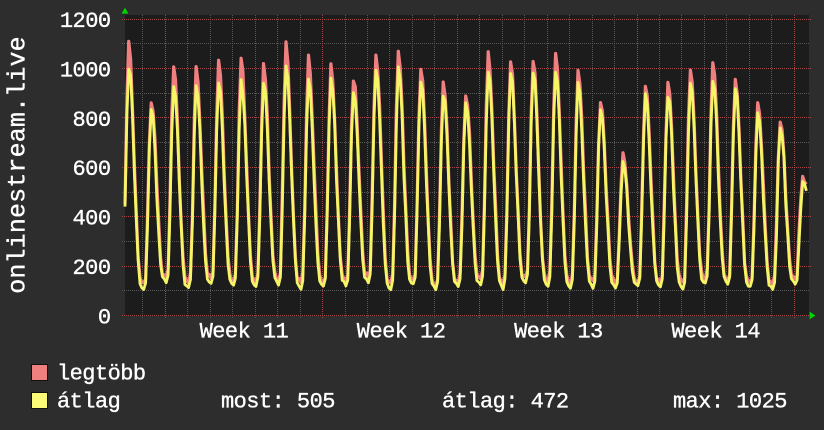 This screenshot has width=824, height=430. I want to click on svg-text: Week 13, so click(558, 332).